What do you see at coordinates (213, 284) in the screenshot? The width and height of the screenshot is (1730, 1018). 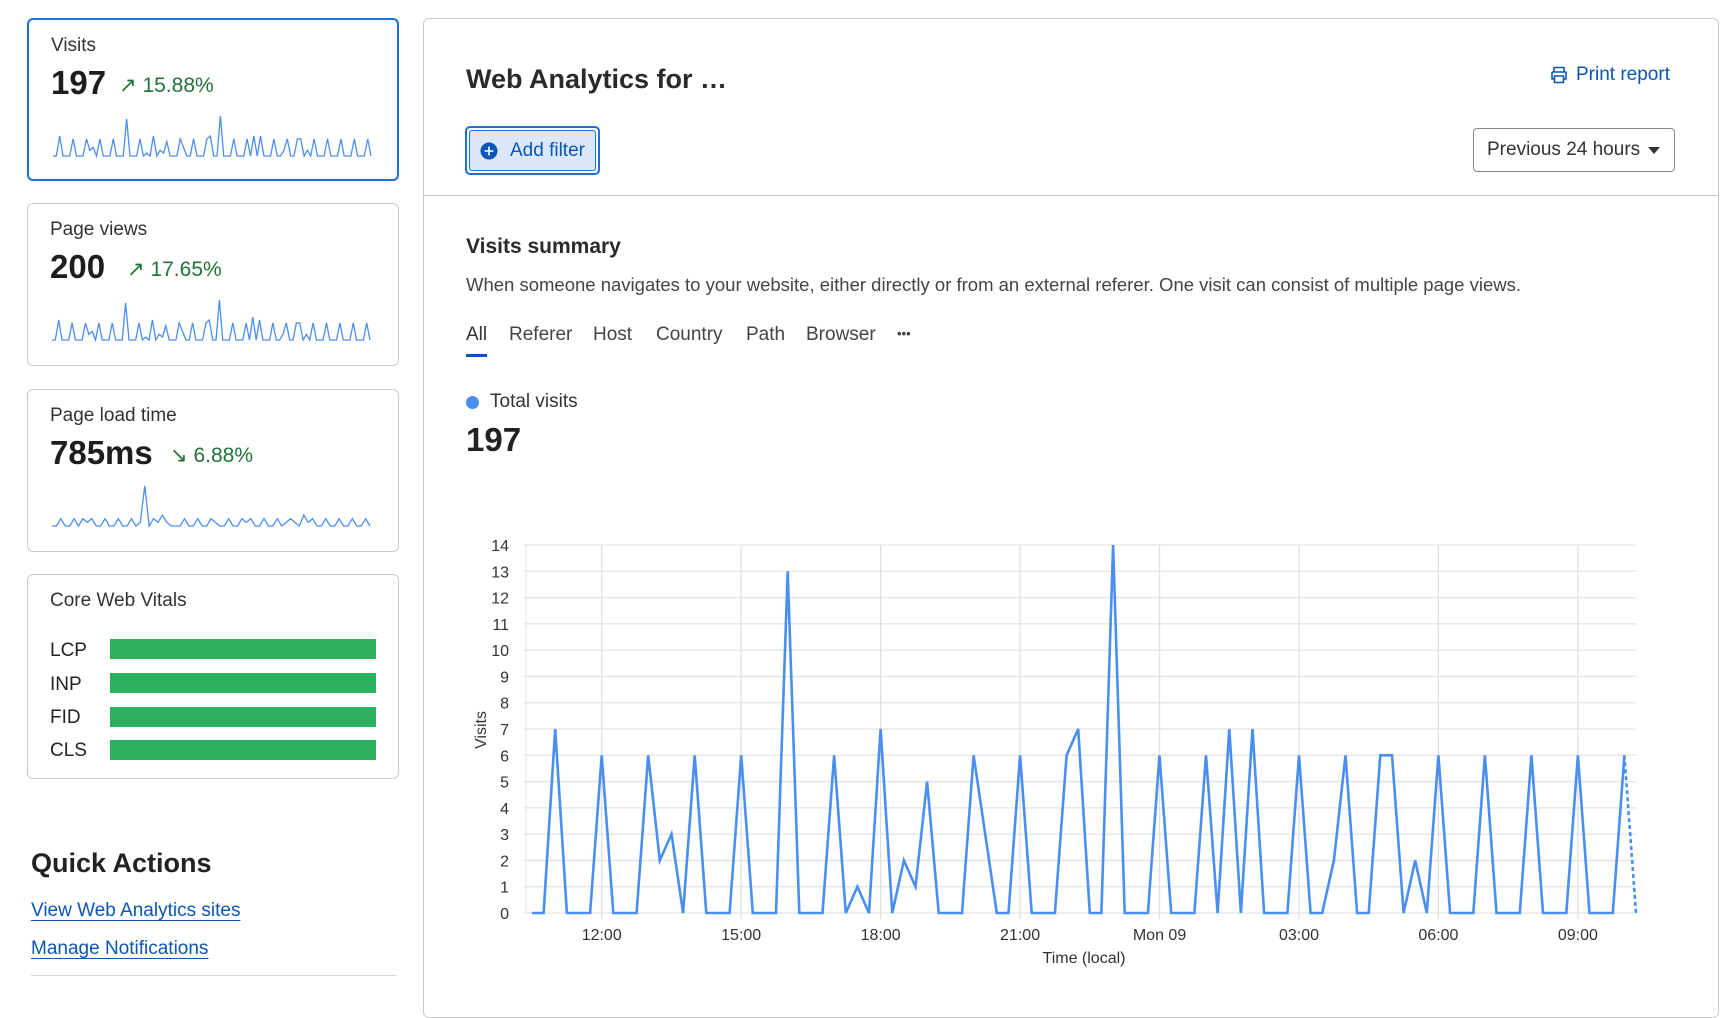 I see `page-views-card: Page views 200 ↗ 17.65%` at bounding box center [213, 284].